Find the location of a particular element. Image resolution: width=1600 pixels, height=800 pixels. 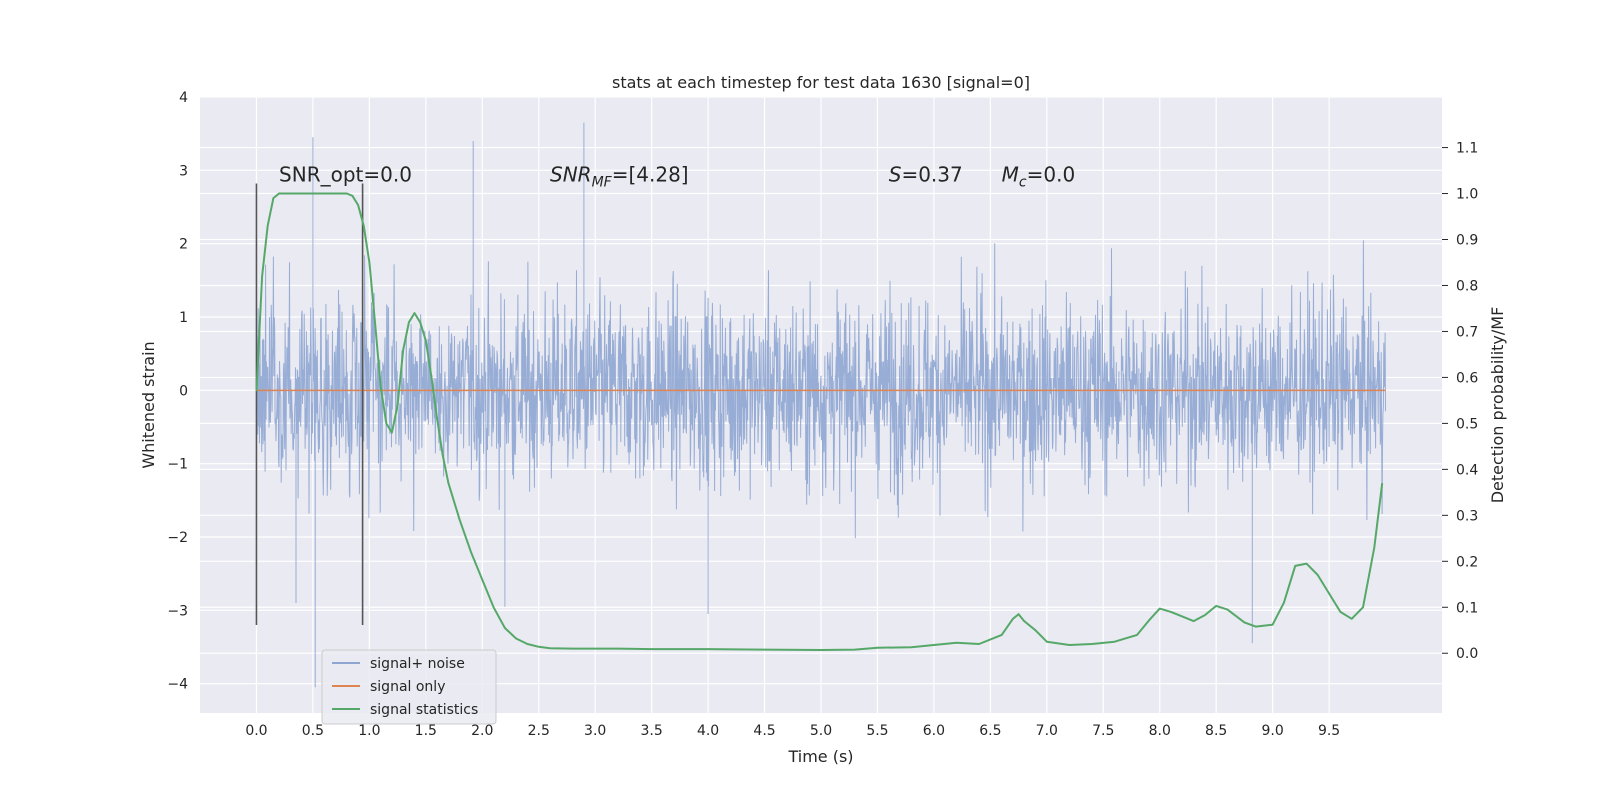

y2-tick-label: 0.8 is located at coordinates (1467, 286).